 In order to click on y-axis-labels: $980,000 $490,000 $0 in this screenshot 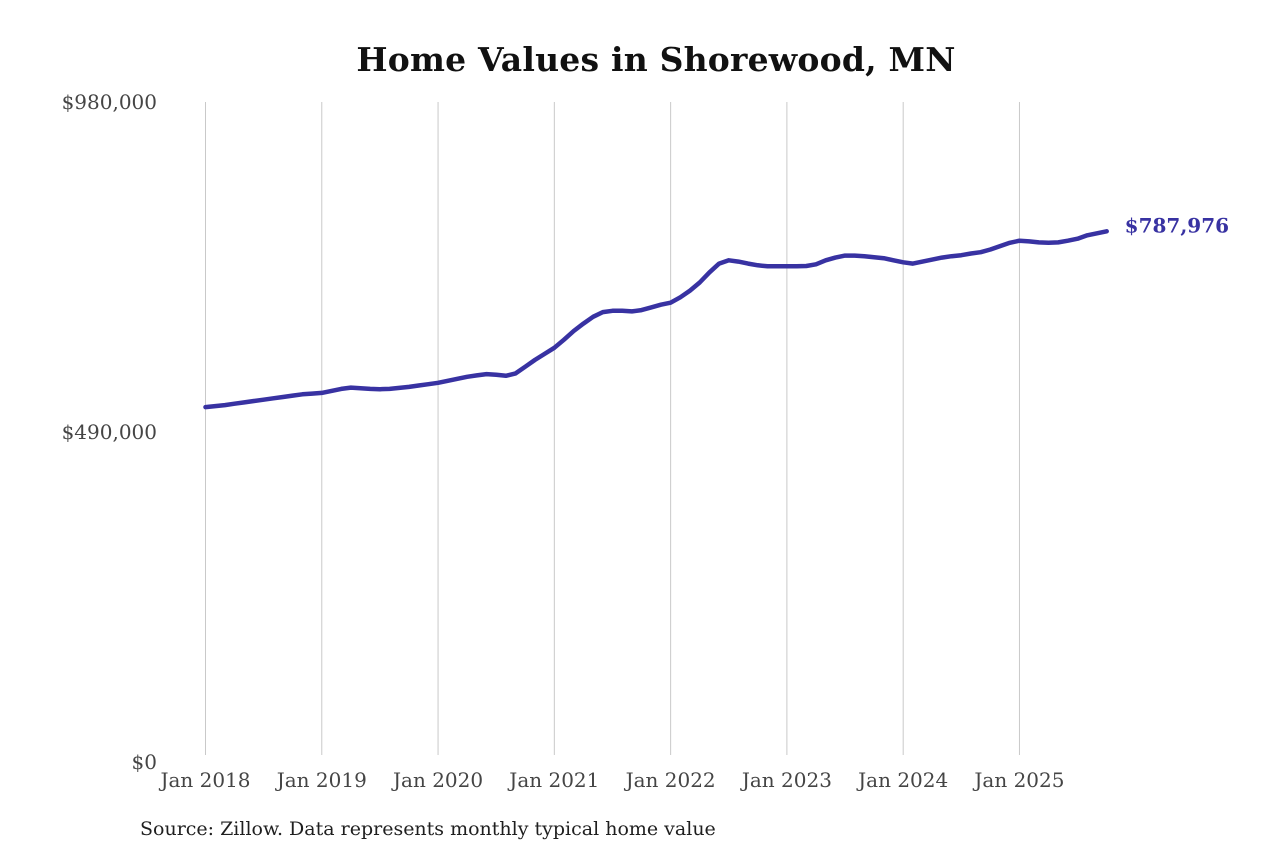, I will do `click(109, 432)`.